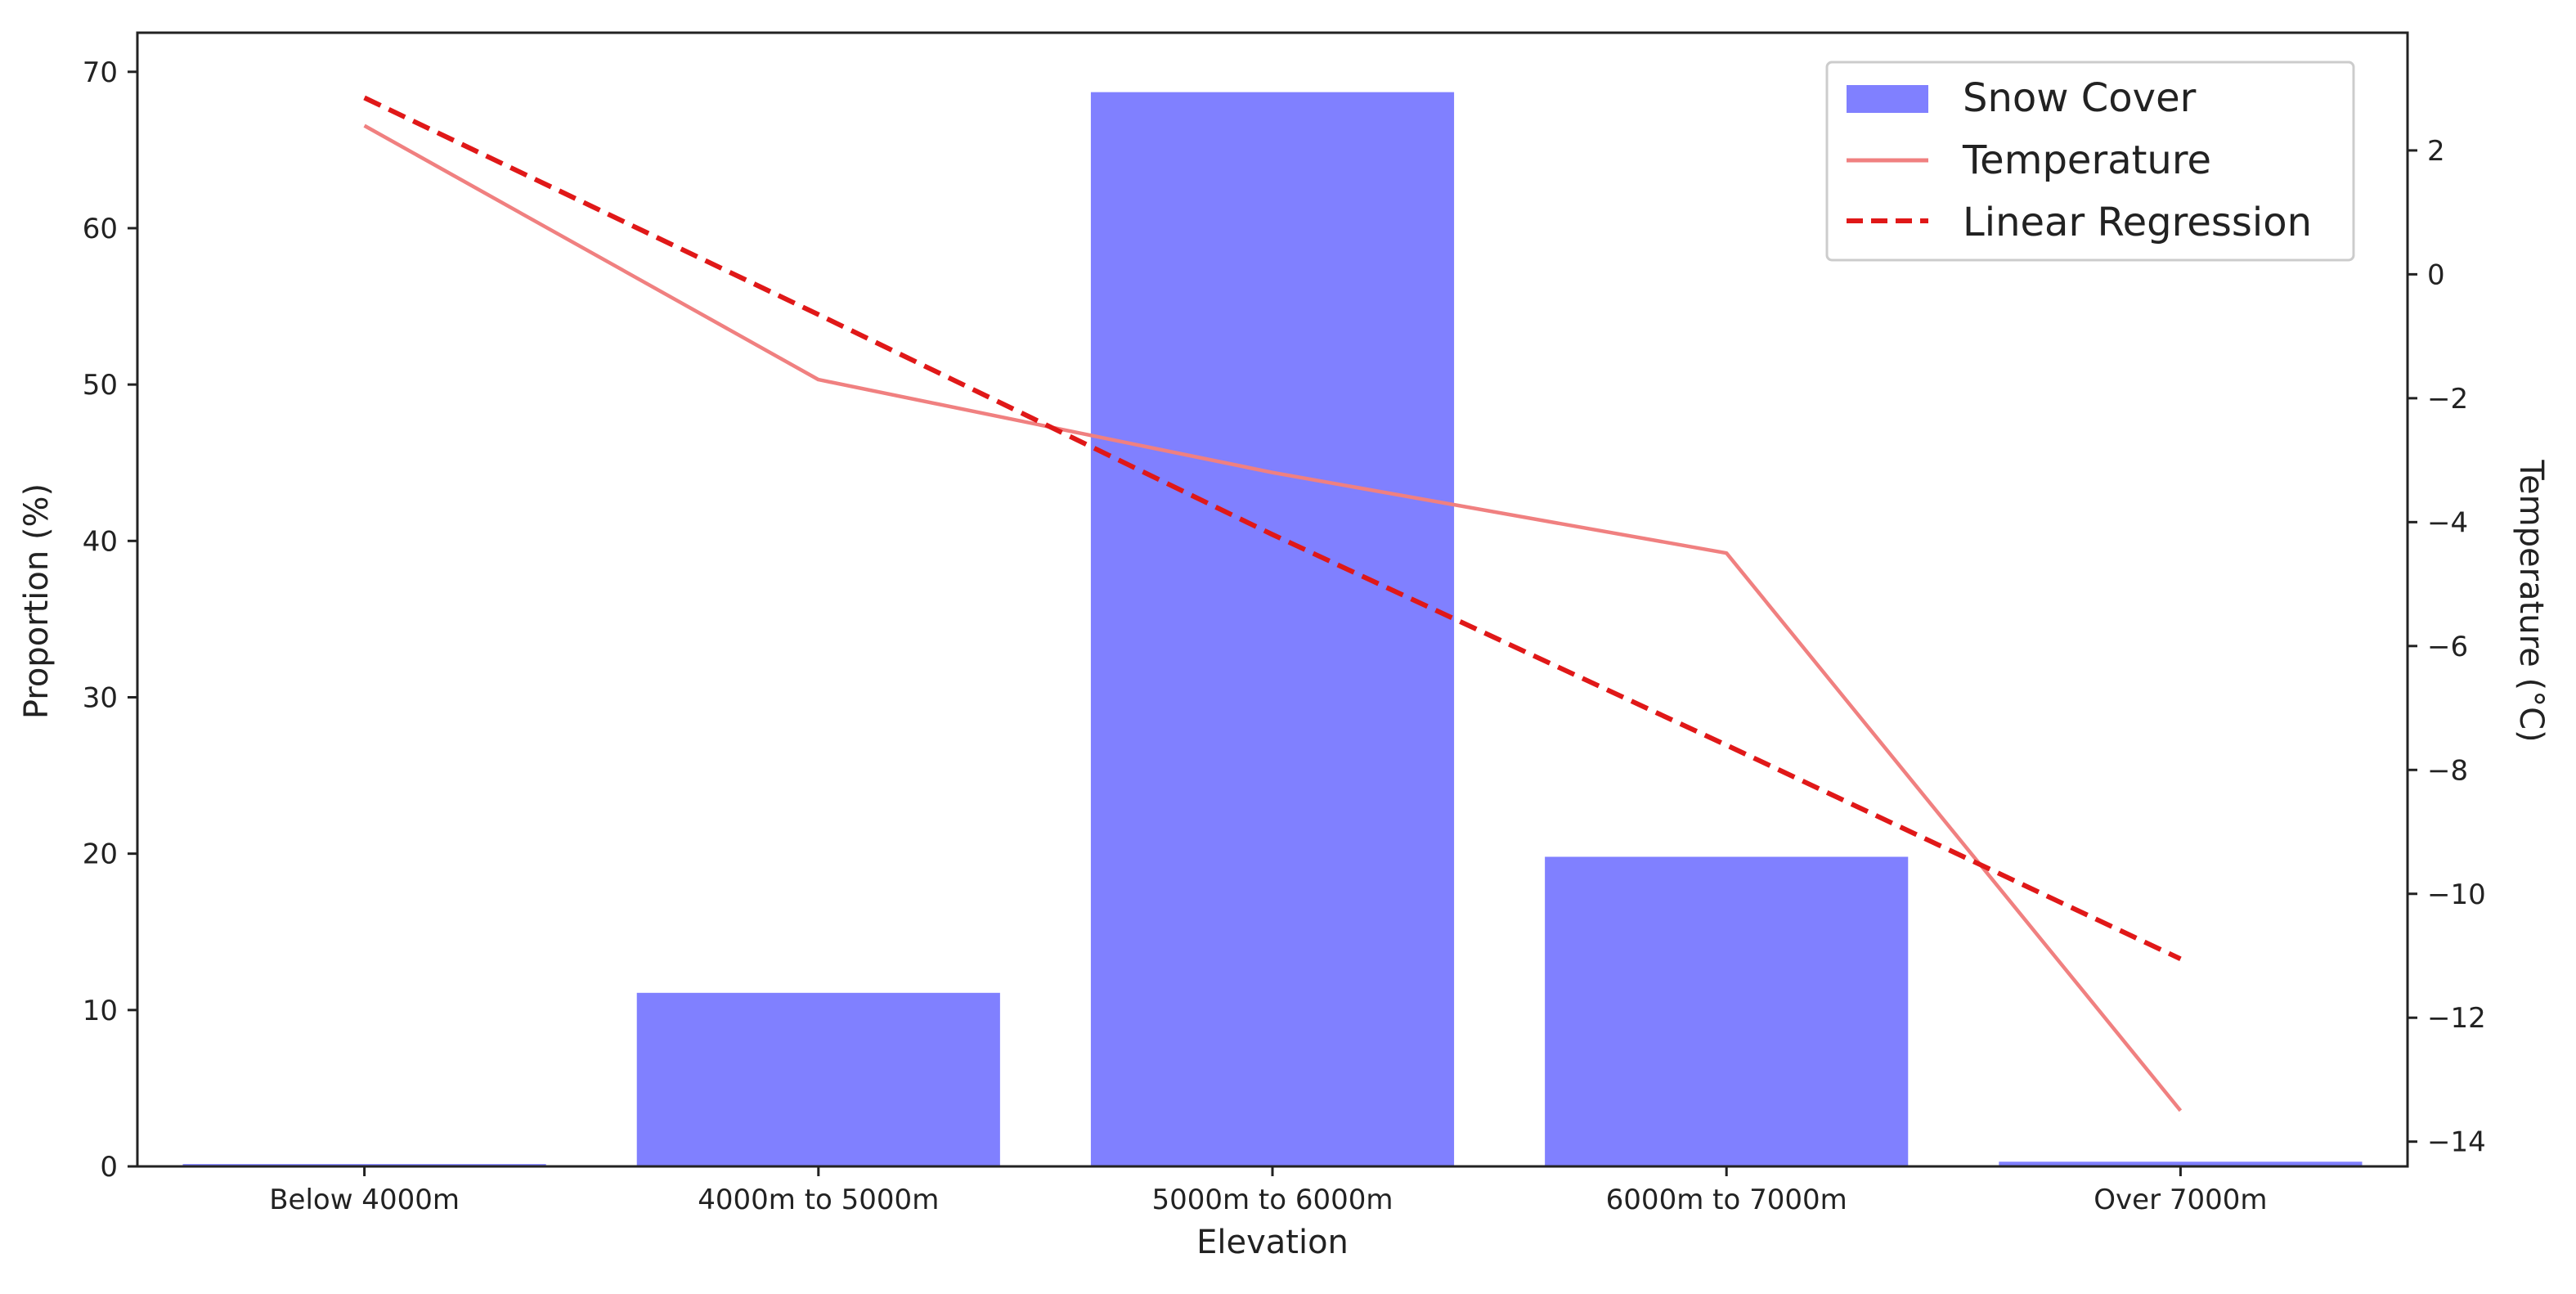 The height and width of the screenshot is (1294, 2576). I want to click on legend-frame, so click(2090, 161).